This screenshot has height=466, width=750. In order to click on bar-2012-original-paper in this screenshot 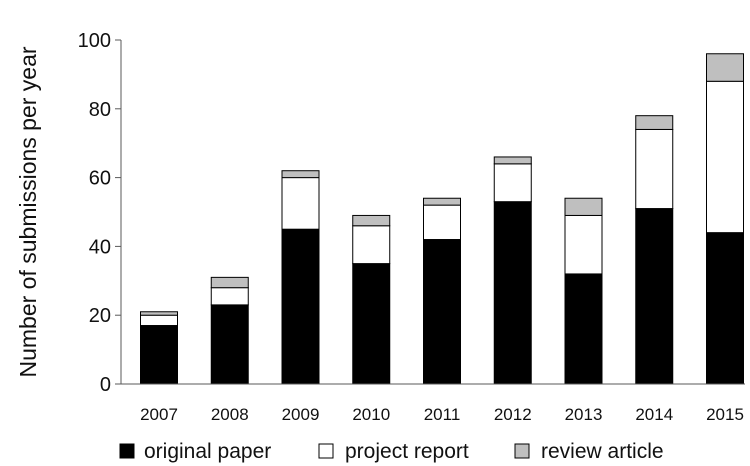, I will do `click(512, 293)`.